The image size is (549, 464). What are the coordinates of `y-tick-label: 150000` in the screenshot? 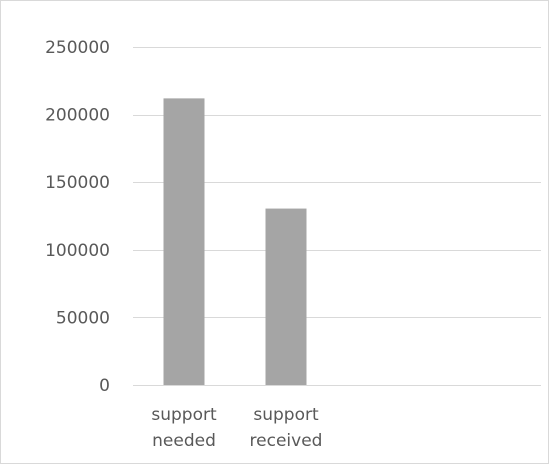 It's located at (77, 183).